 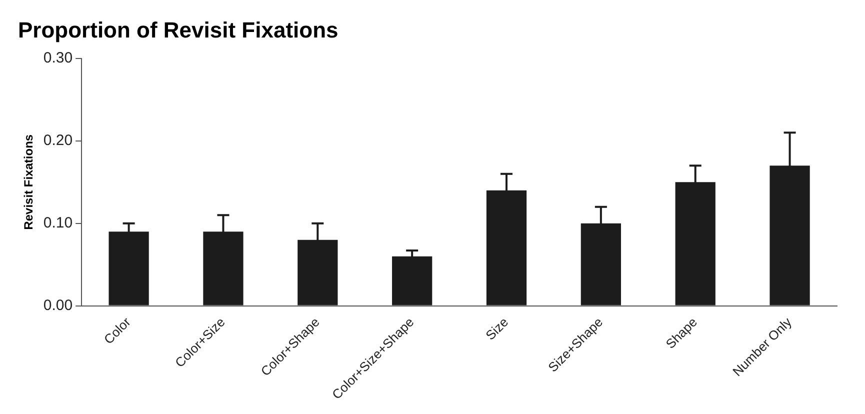 I want to click on chart-title: Proportion of Revisit Fixations, so click(x=178, y=29).